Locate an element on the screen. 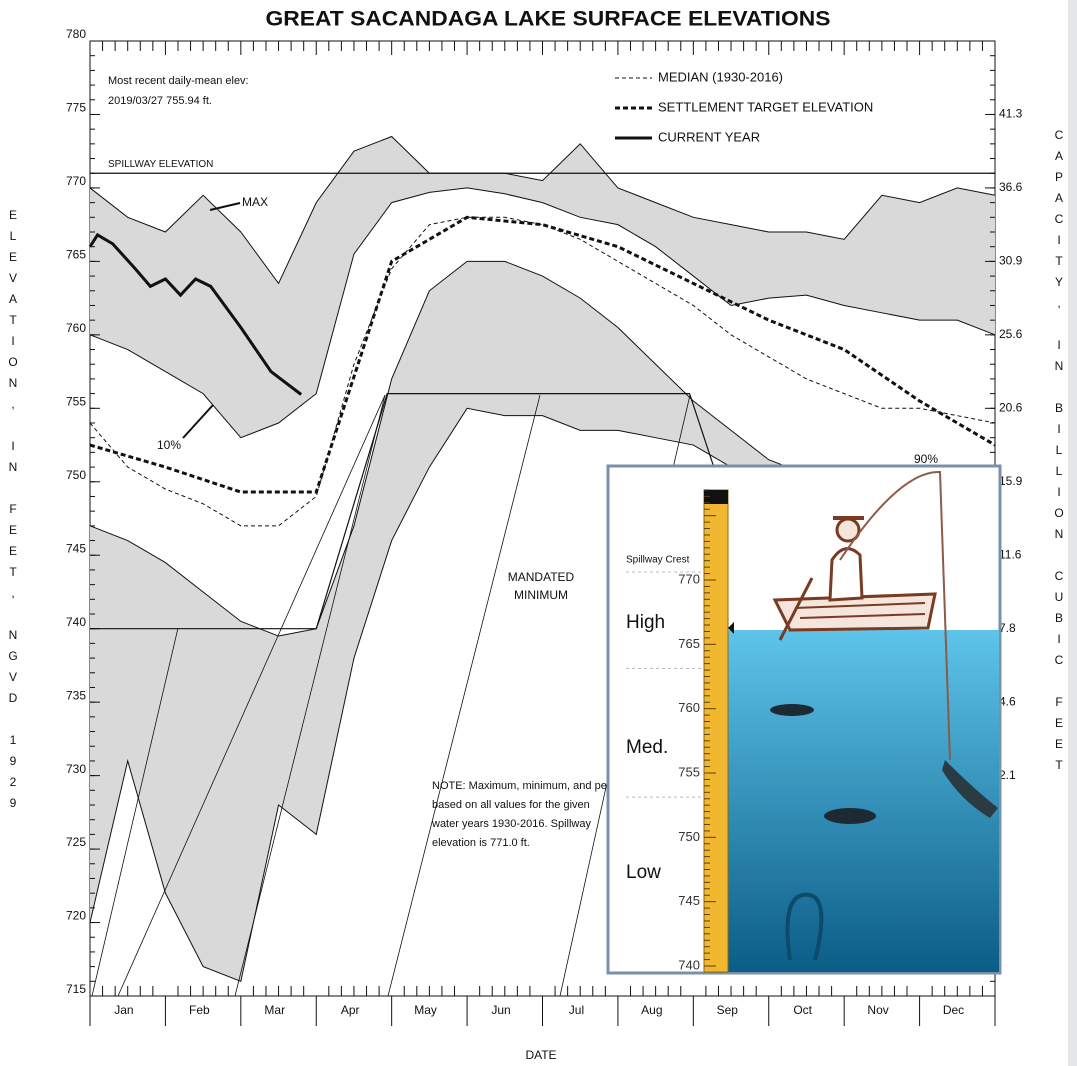 The width and height of the screenshot is (1077, 1066). edge-strip is located at coordinates (1072, 533).